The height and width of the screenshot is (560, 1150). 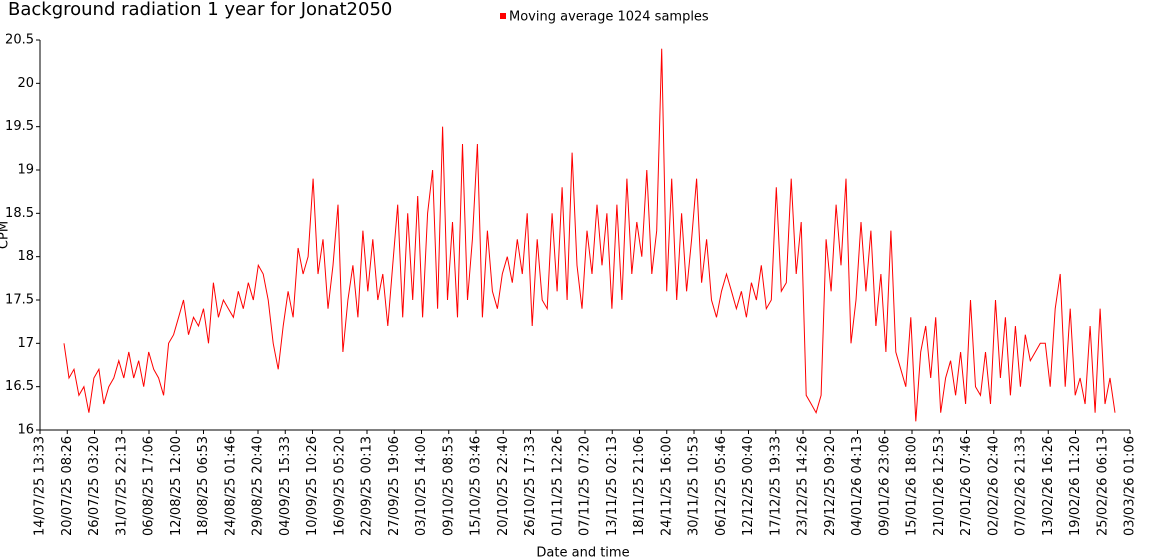 What do you see at coordinates (19, 213) in the screenshot?
I see `y-tick-label: 18.5` at bounding box center [19, 213].